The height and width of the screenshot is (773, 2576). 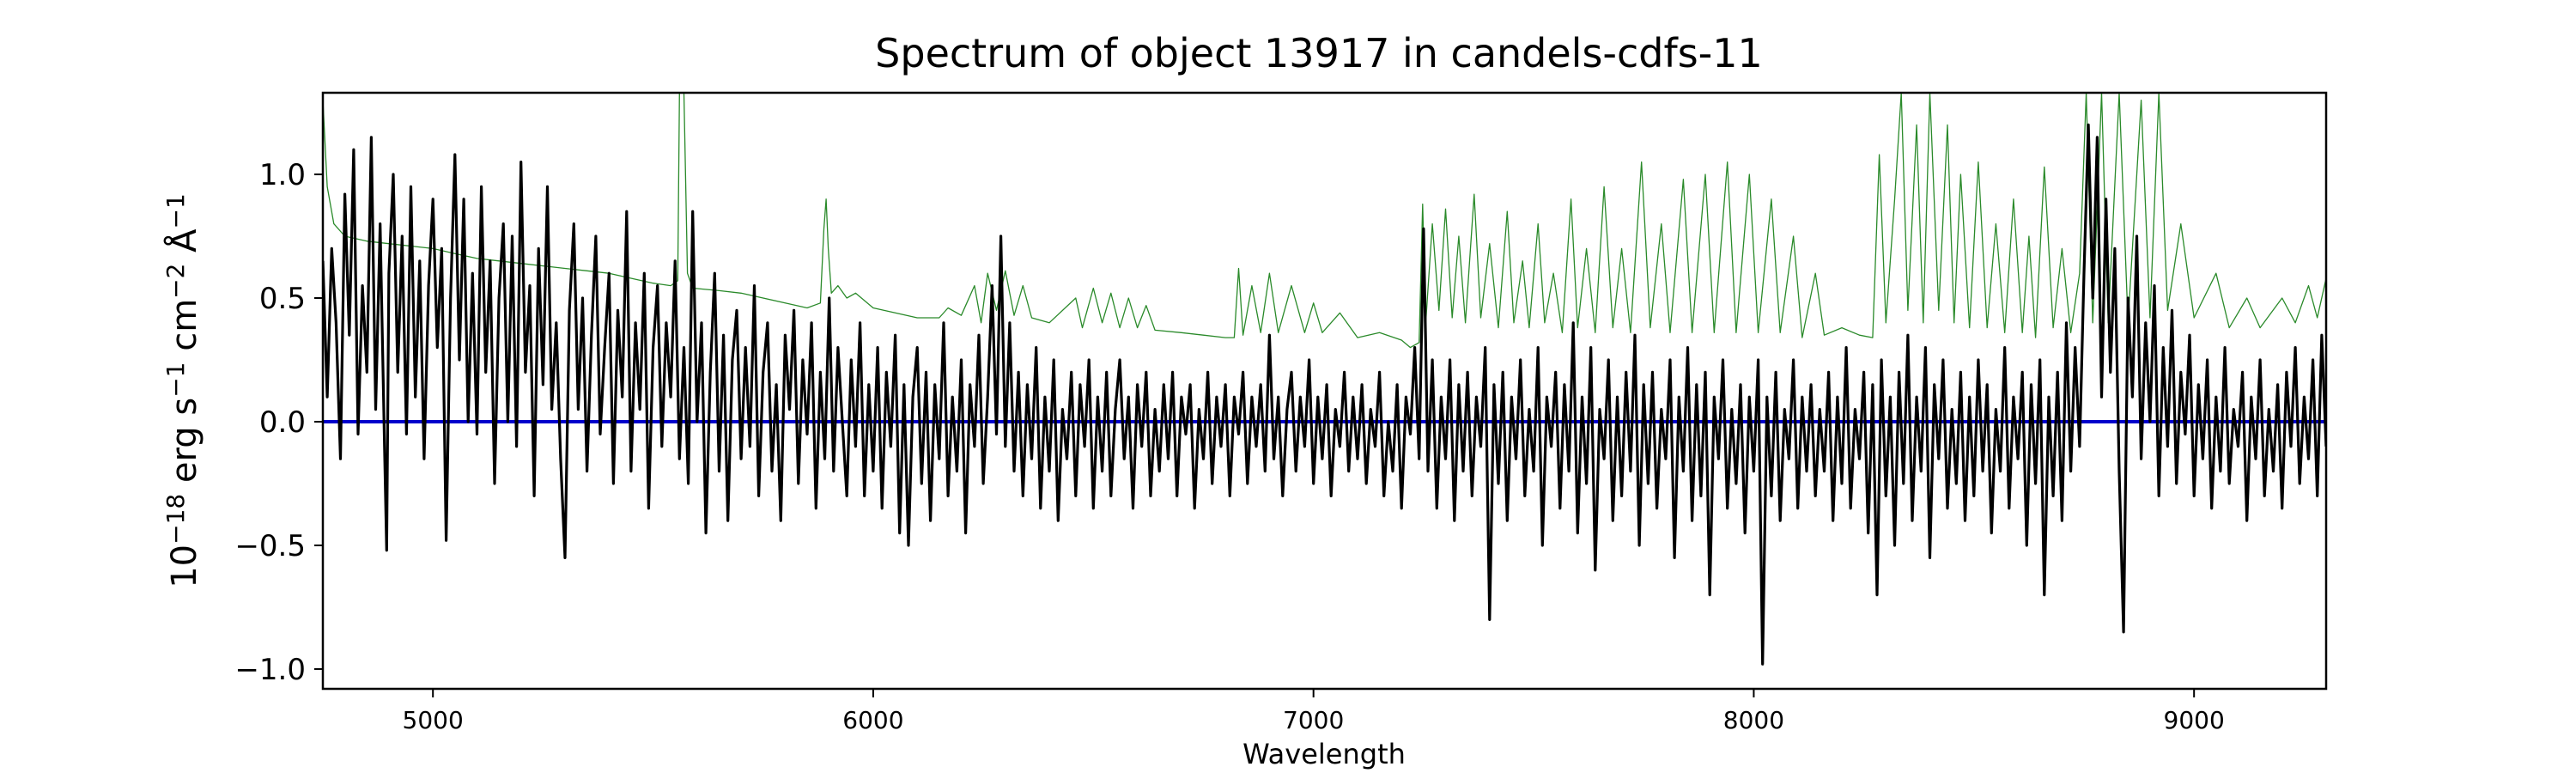 What do you see at coordinates (282, 175) in the screenshot?
I see `y-tick-label: 1.0` at bounding box center [282, 175].